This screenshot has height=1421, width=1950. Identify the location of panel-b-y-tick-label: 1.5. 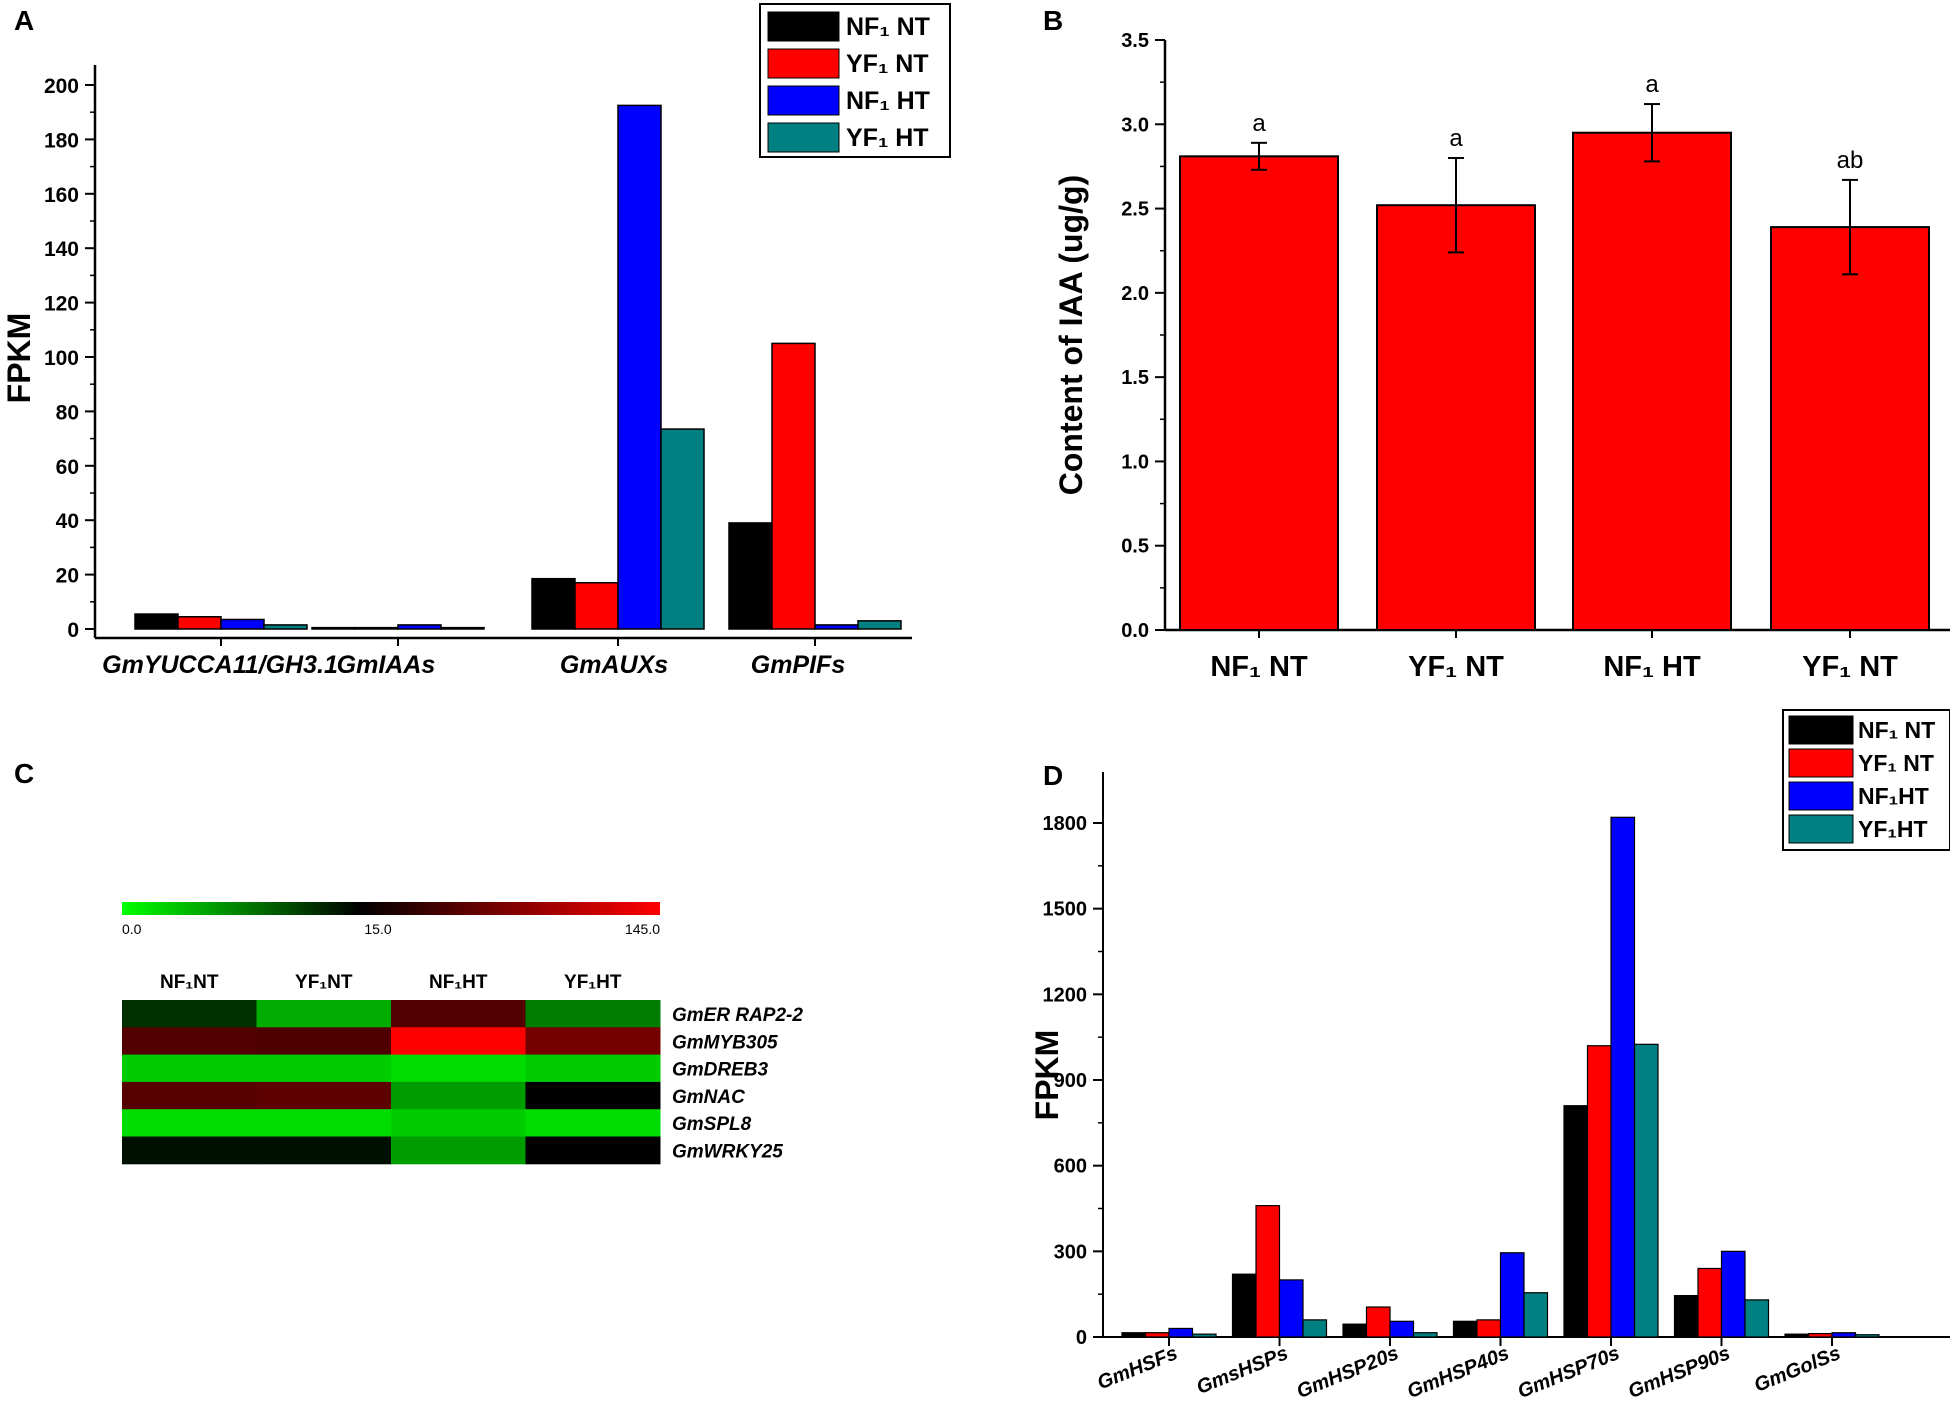
(1135, 378).